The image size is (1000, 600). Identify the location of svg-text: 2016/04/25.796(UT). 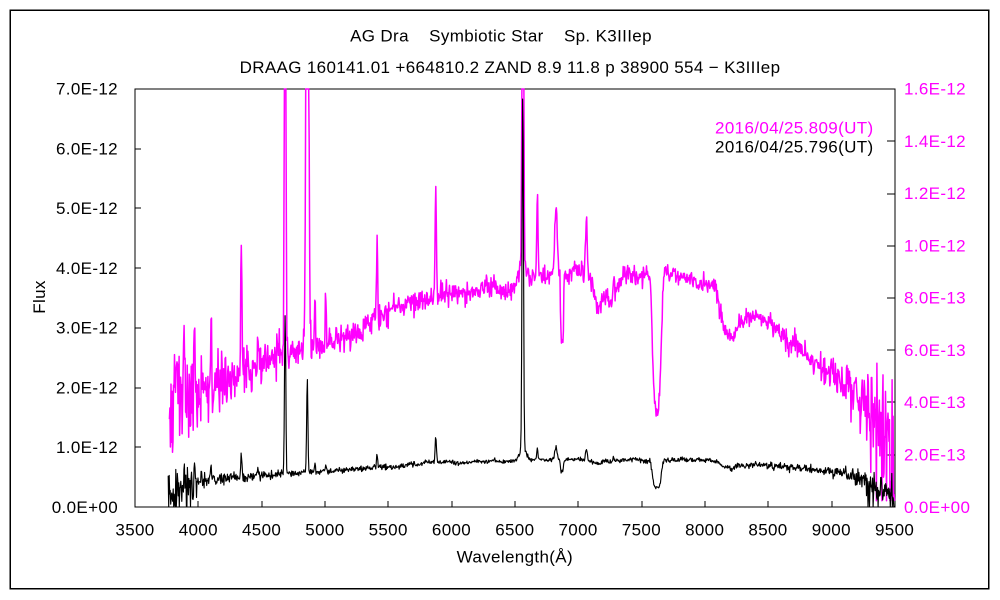
(794, 147).